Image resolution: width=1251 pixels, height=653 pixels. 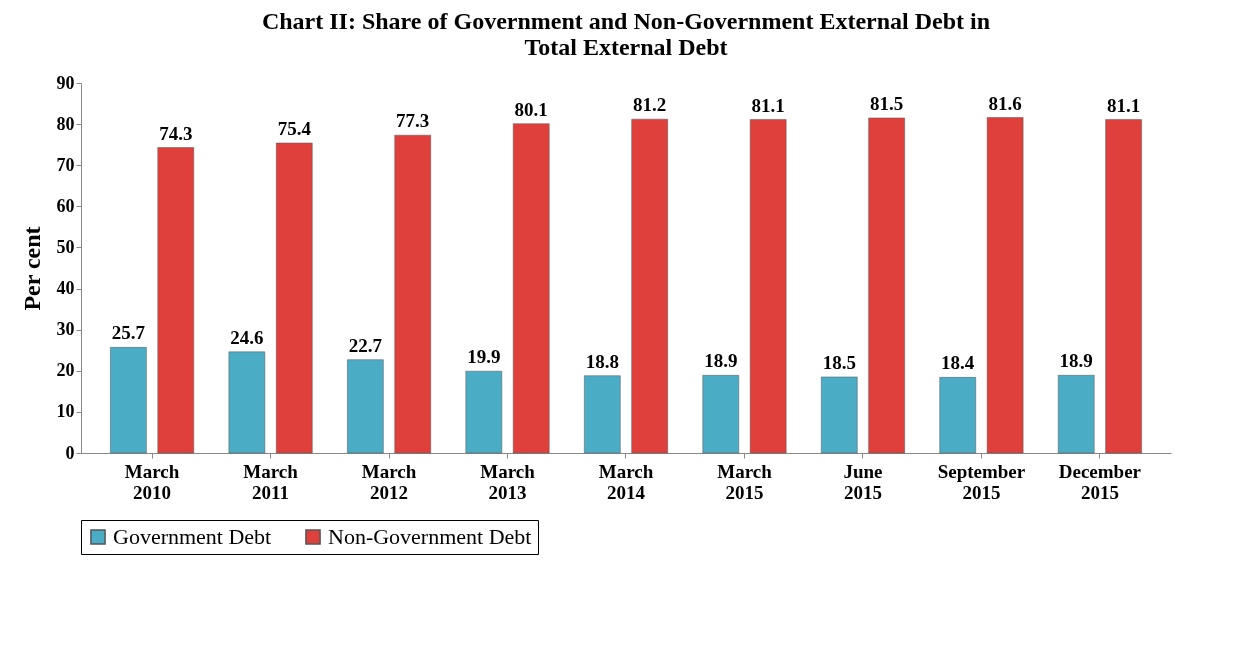 What do you see at coordinates (70, 452) in the screenshot?
I see `y-tick-label: 0` at bounding box center [70, 452].